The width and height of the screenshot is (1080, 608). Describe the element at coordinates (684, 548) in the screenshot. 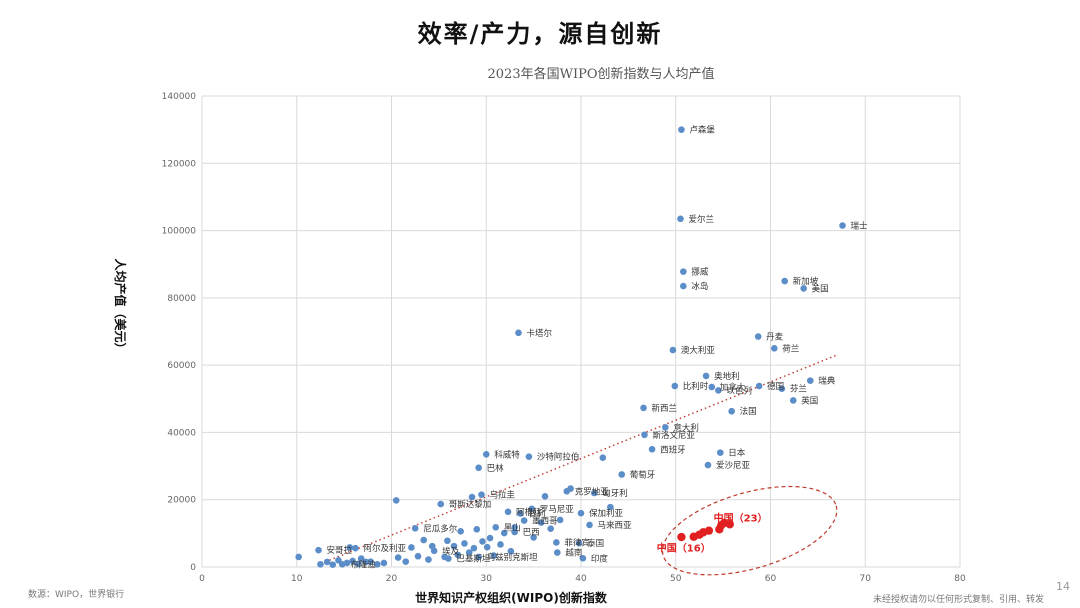

I see `china-annotation: 中国（16）` at that location.